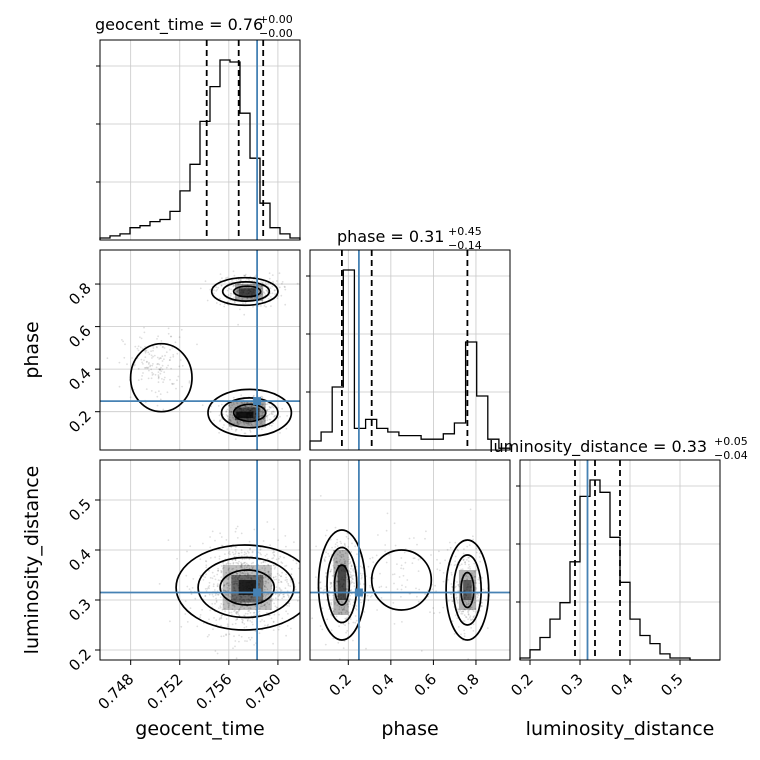  Describe the element at coordinates (200, 140) in the screenshot. I see `panel-frame-geocent_time` at that location.